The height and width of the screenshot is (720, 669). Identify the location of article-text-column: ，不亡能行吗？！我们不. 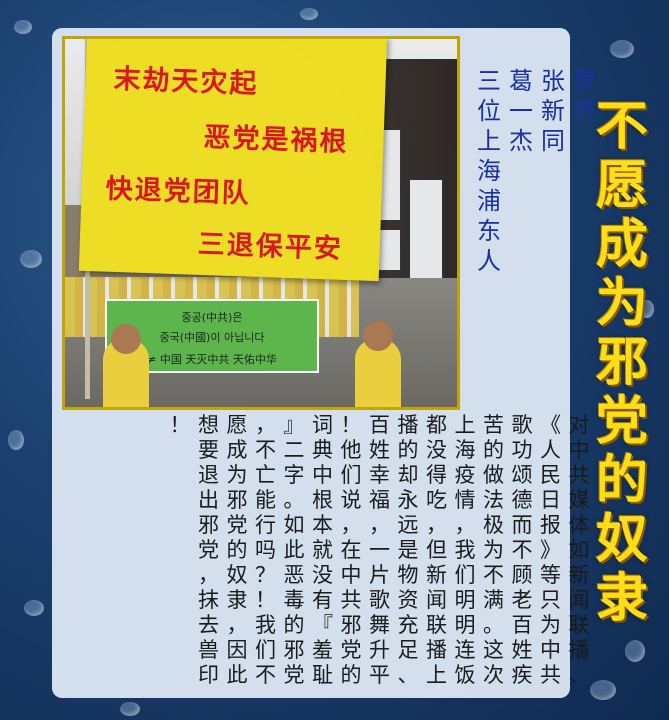
(265, 550).